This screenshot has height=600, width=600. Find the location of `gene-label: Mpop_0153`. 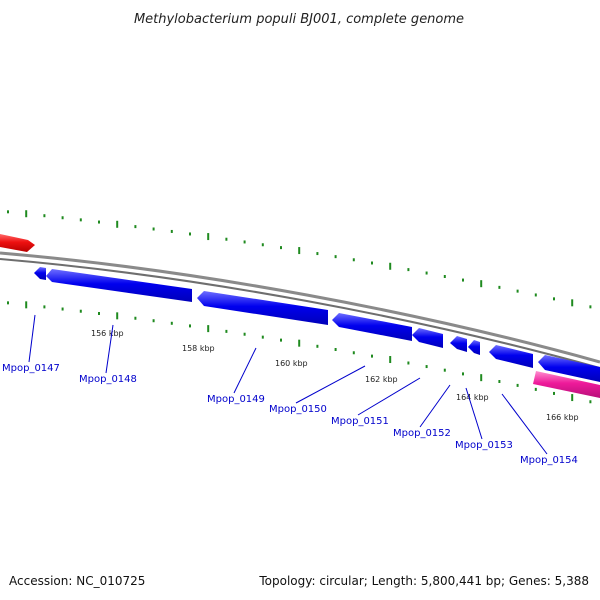

gene-label: Mpop_0153 is located at coordinates (484, 445).